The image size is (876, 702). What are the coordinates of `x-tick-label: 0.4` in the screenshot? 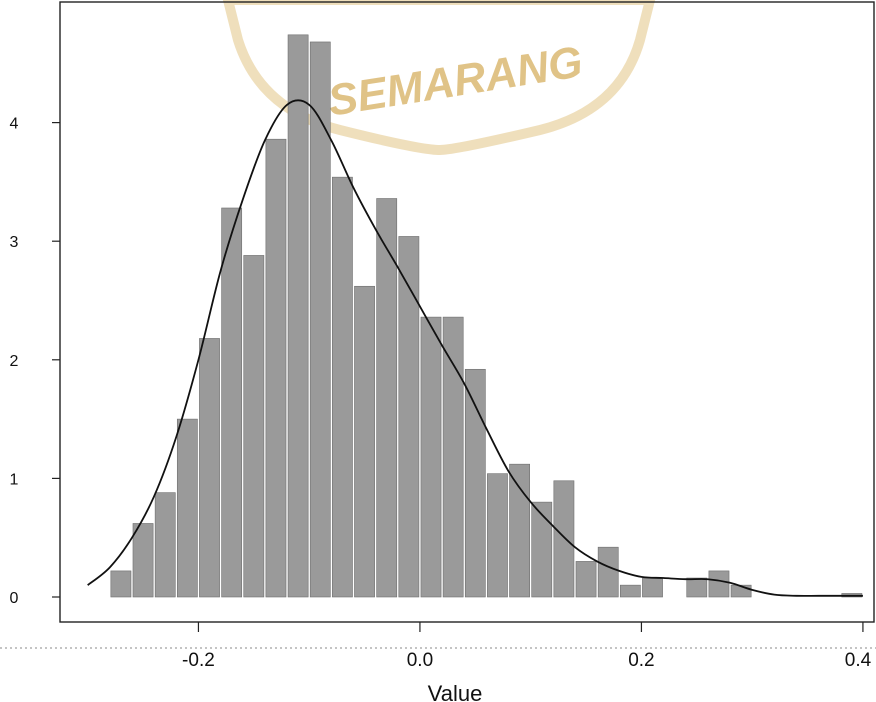 It's located at (858, 660).